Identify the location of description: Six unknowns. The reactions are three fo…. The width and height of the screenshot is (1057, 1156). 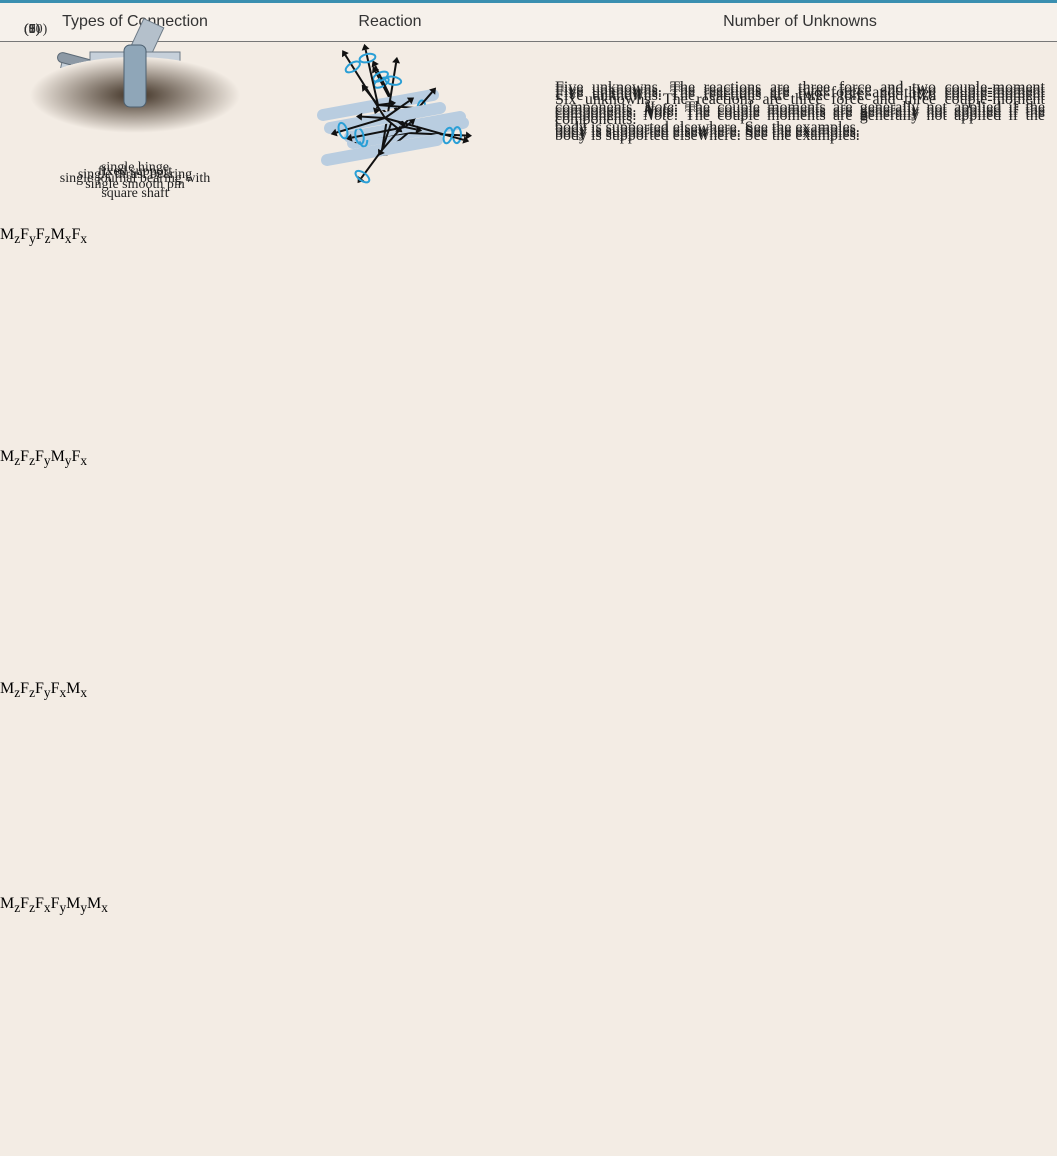
(800, 110).